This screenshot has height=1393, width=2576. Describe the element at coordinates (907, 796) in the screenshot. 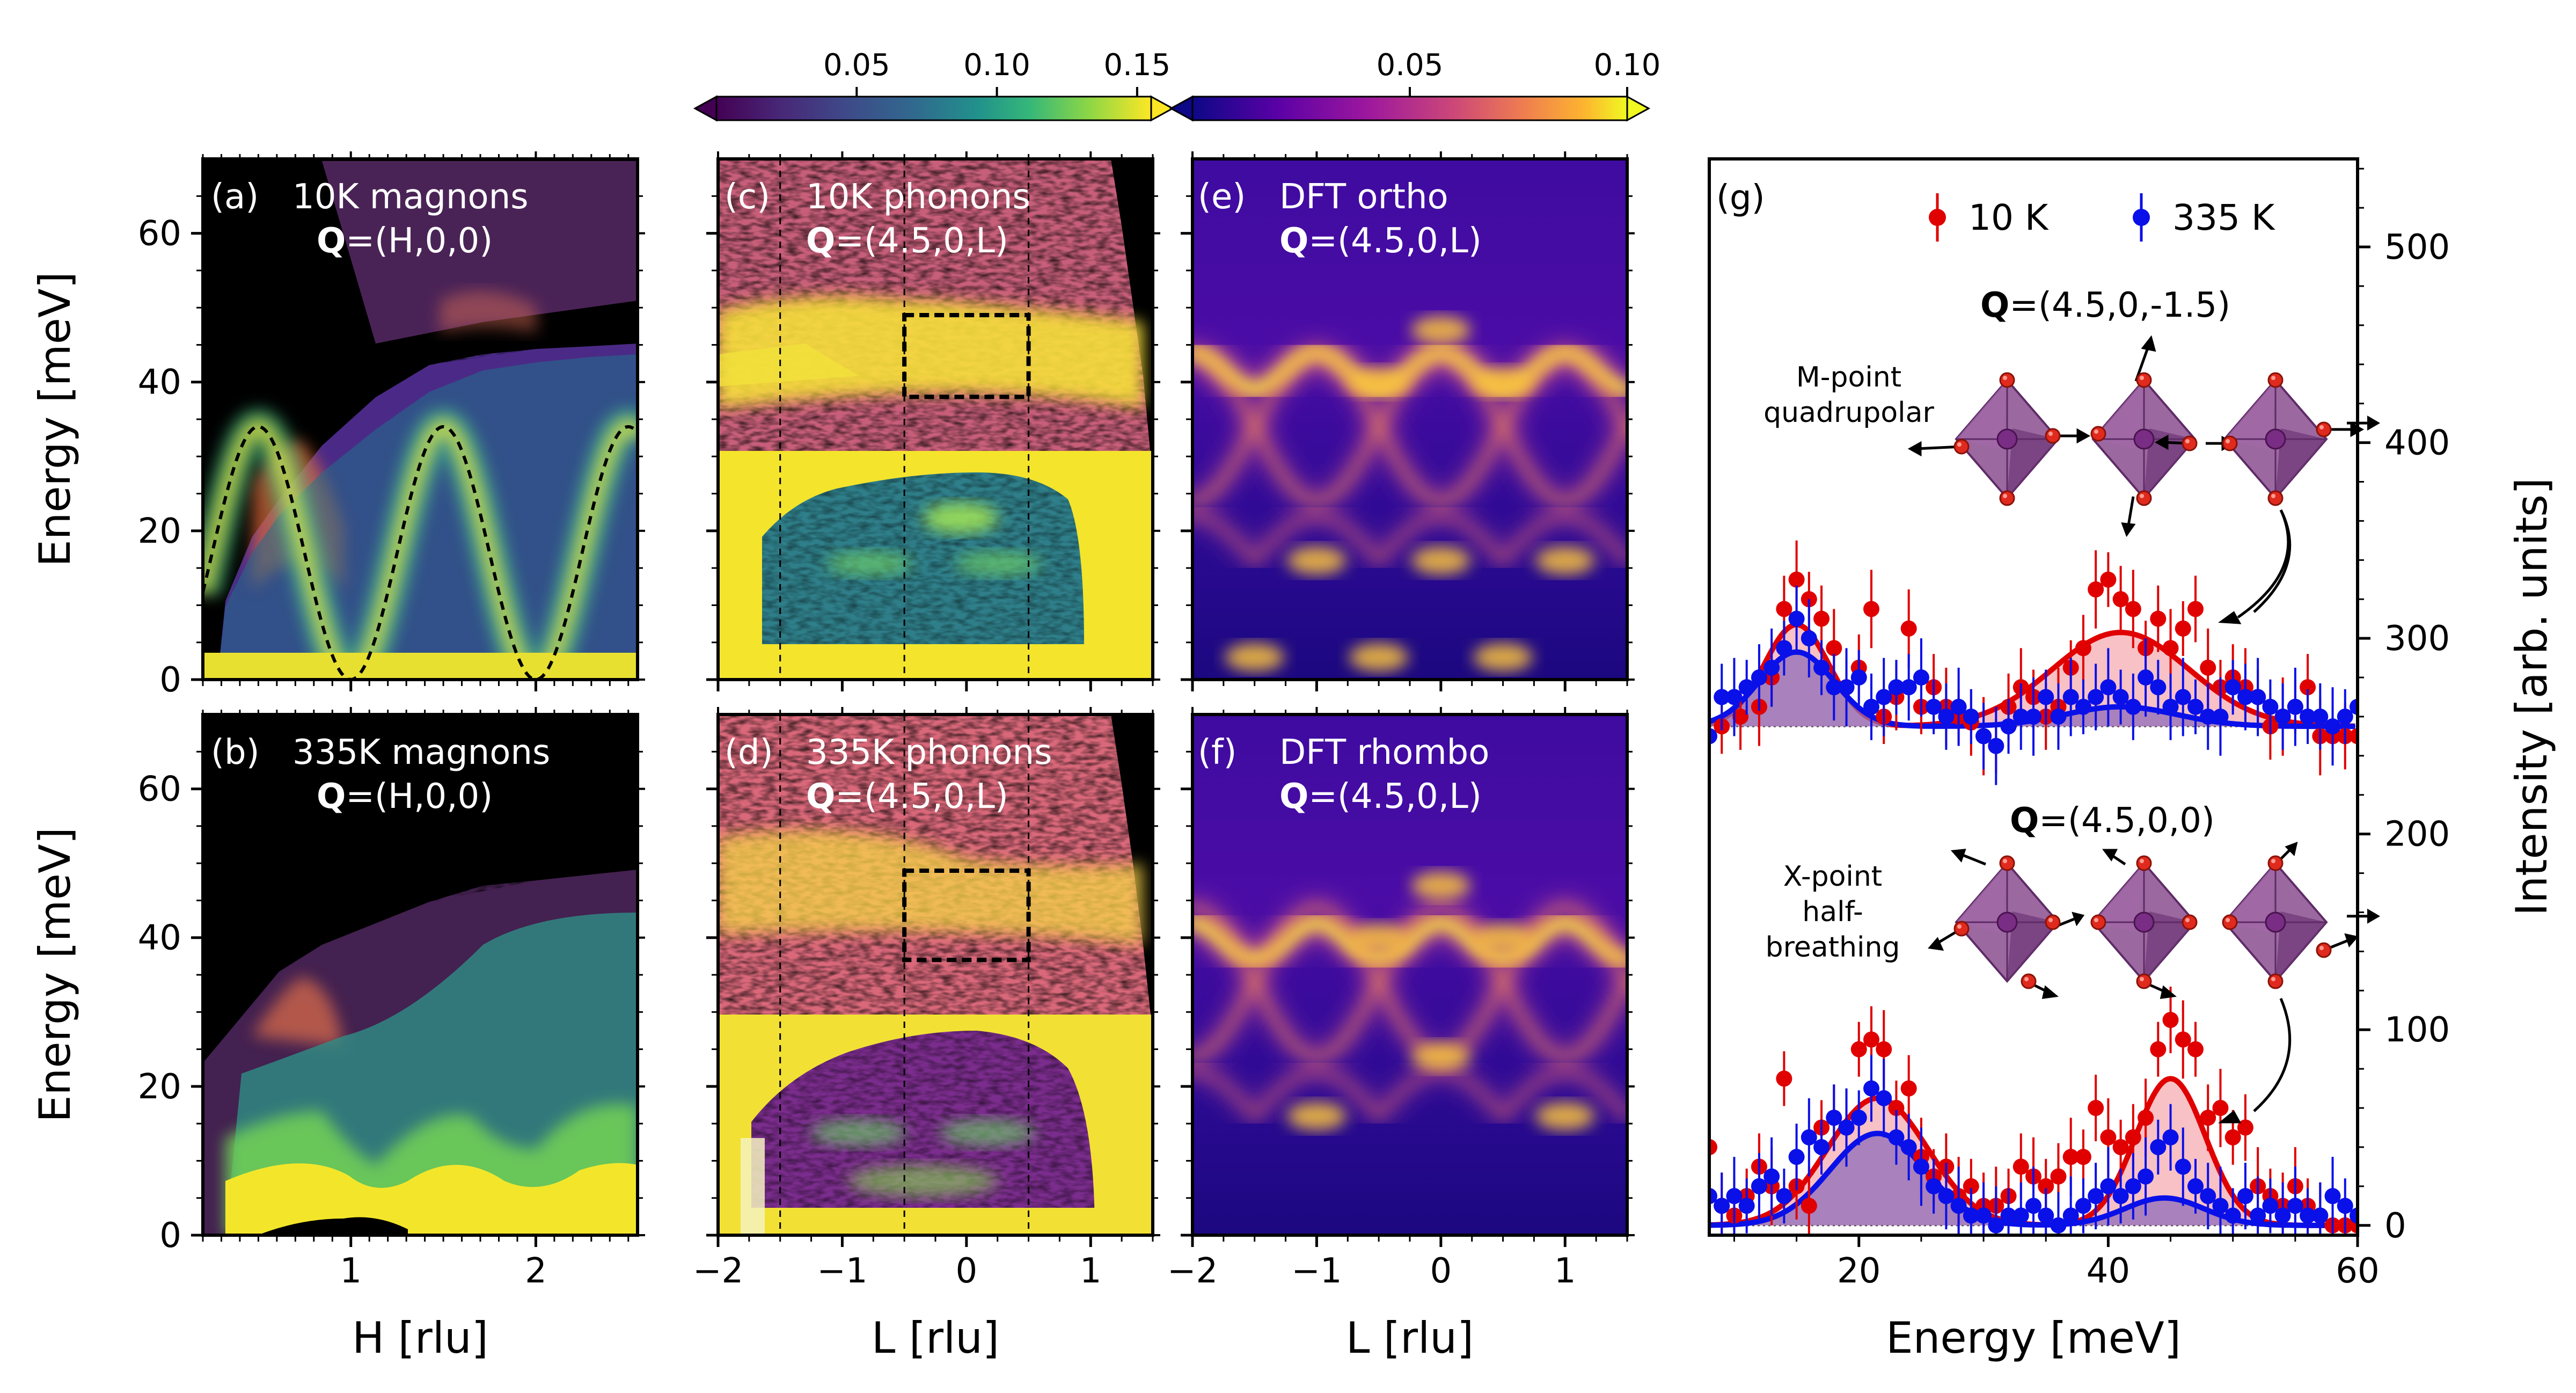

I see `panel-d-q: Q=(4.5,0,L)` at that location.